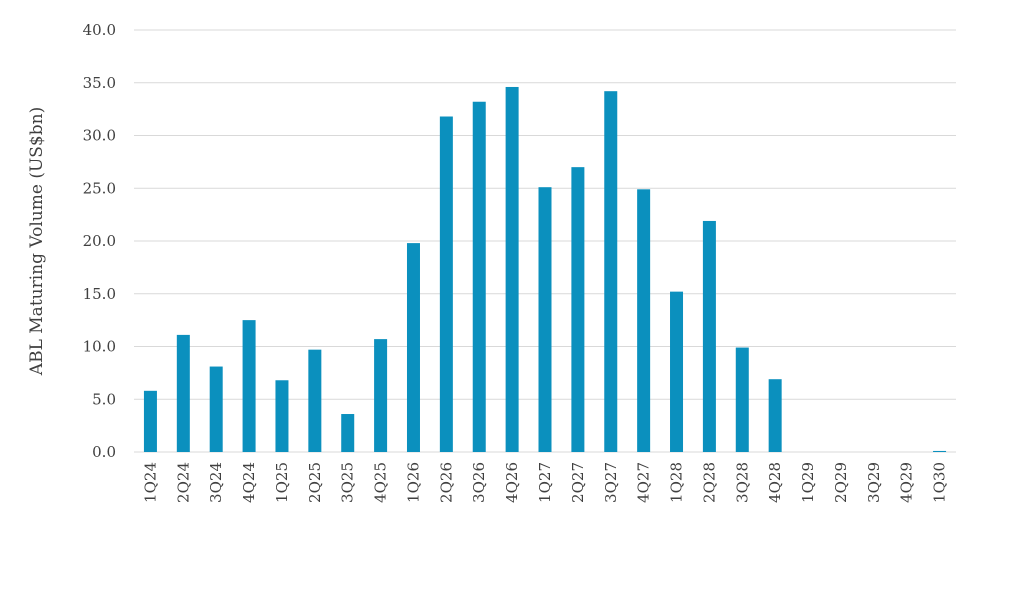  What do you see at coordinates (907, 482) in the screenshot?
I see `x-tick-label: 4Q29` at bounding box center [907, 482].